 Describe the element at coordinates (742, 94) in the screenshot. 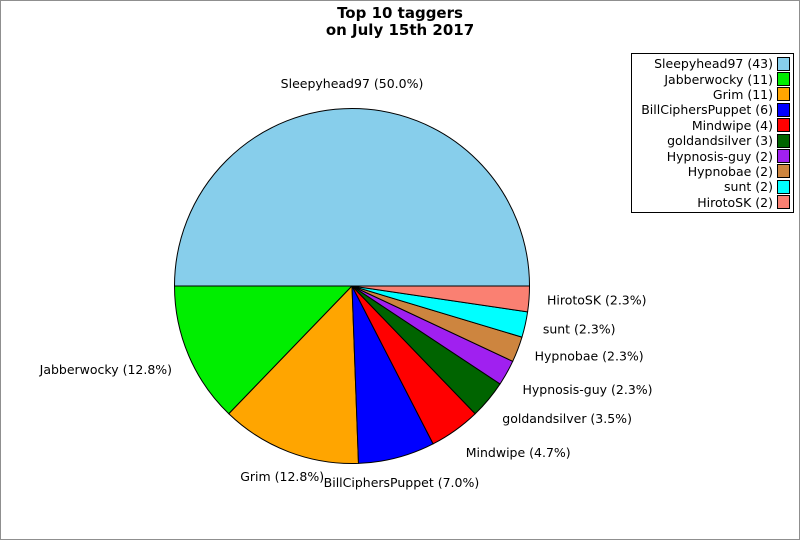

I see `legend-label: Grim (11)` at that location.